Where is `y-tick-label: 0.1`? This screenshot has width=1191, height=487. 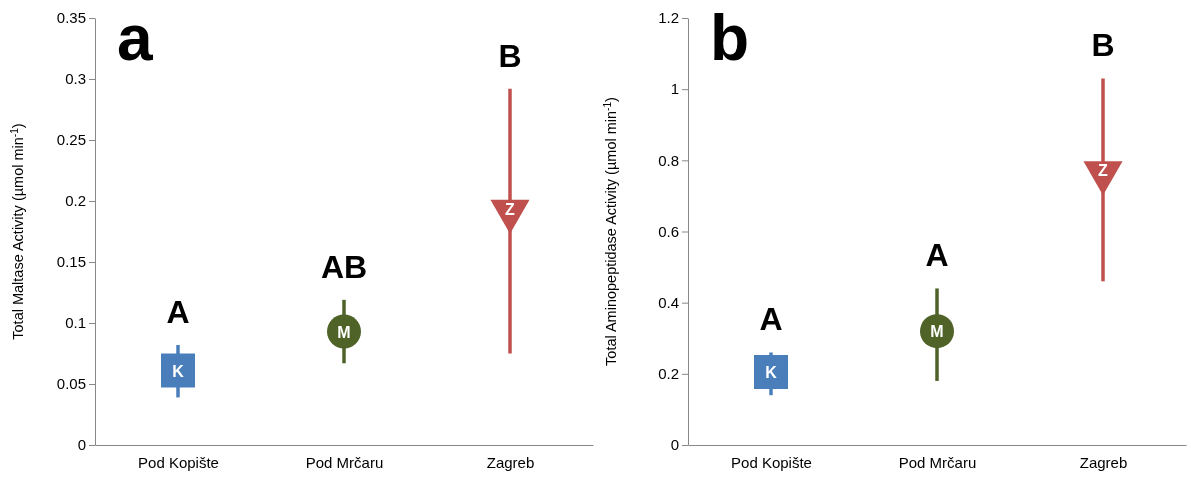 y-tick-label: 0.1 is located at coordinates (75, 323).